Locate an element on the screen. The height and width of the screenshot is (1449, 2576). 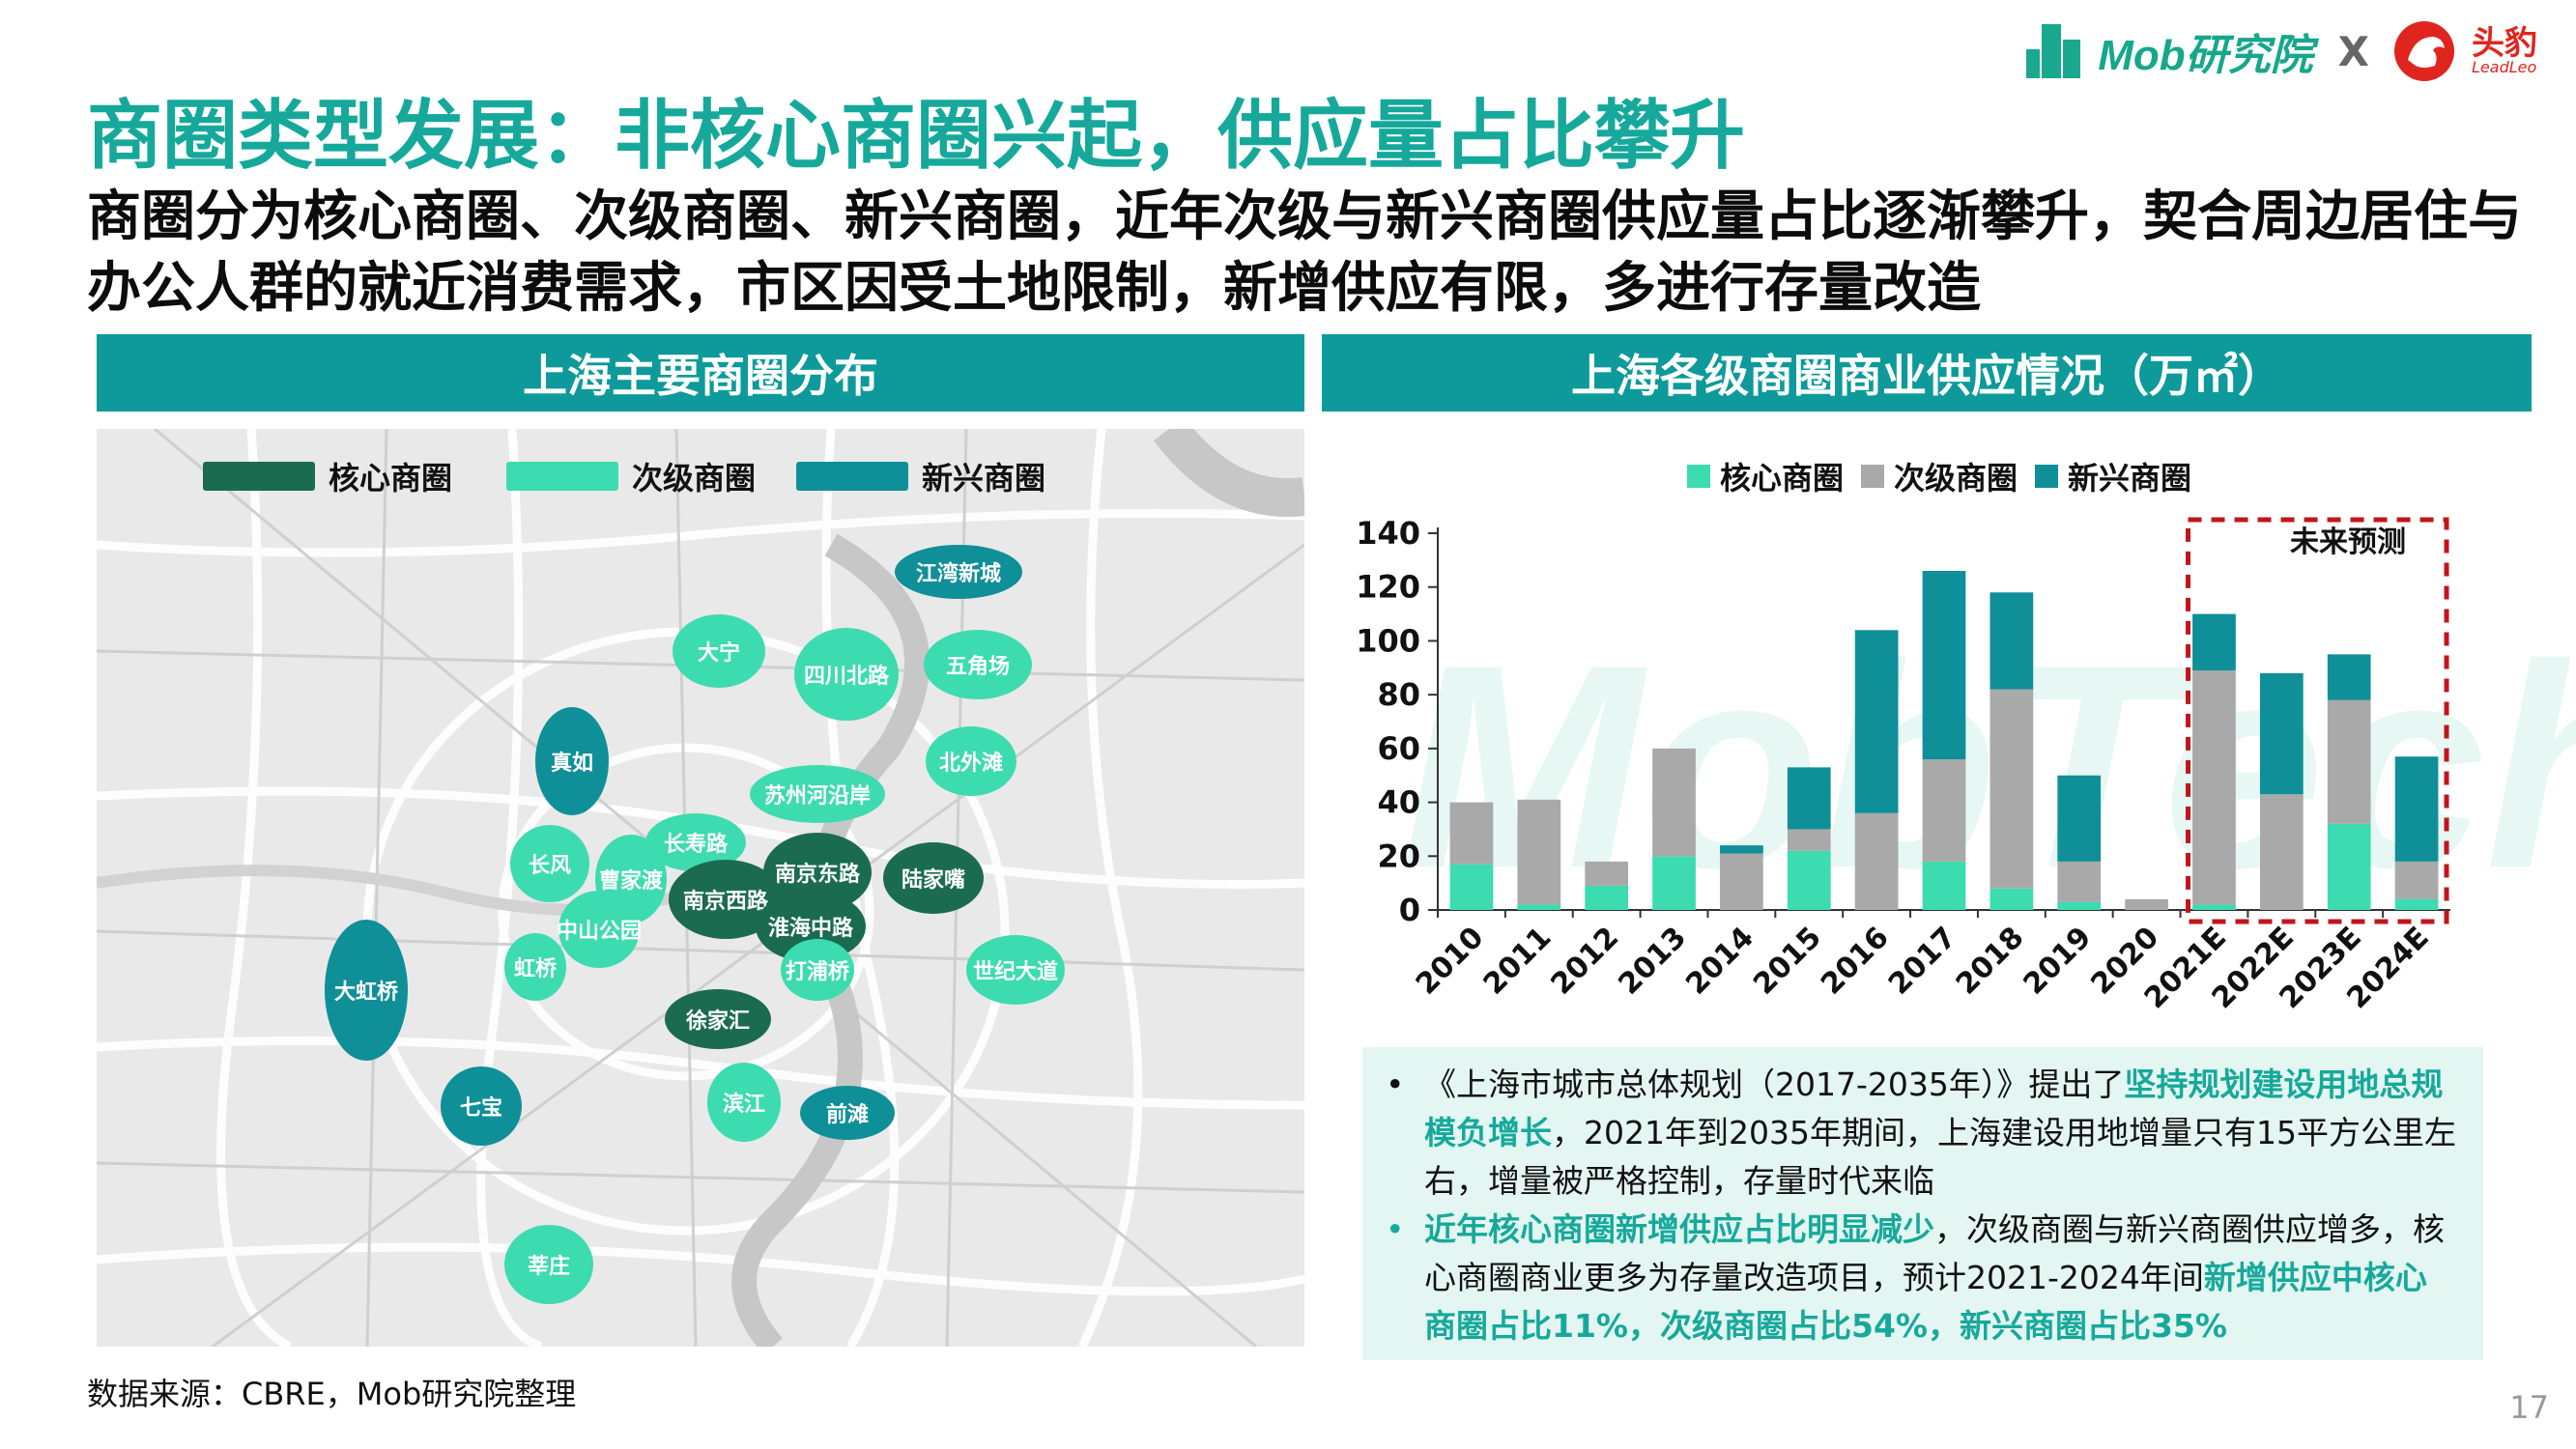
district-bubble: 大虹桥 is located at coordinates (367, 990).